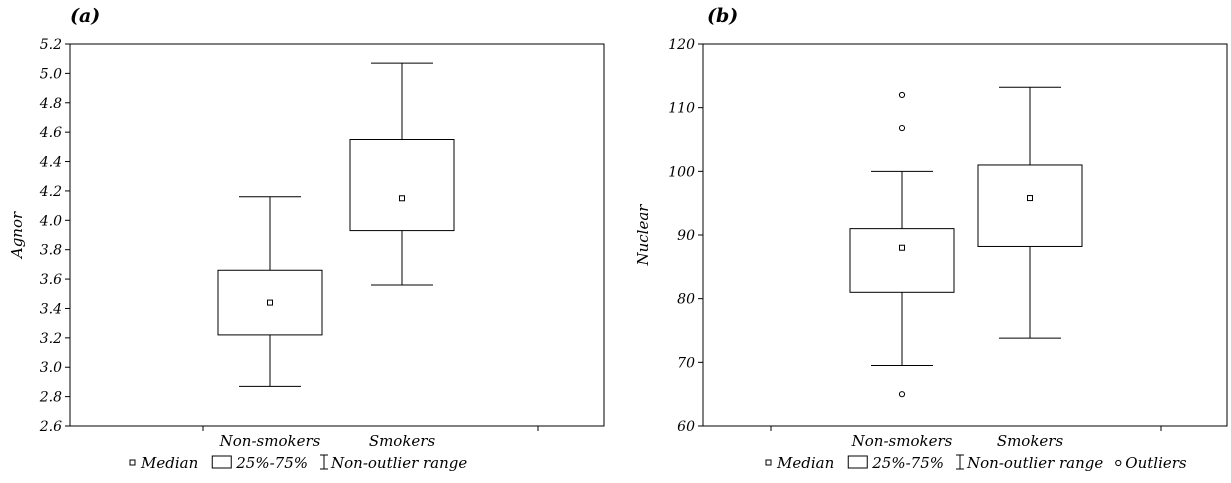 This screenshot has height=483, width=1231. Describe the element at coordinates (51, 309) in the screenshot. I see `y-tick-label: 3.4` at that location.